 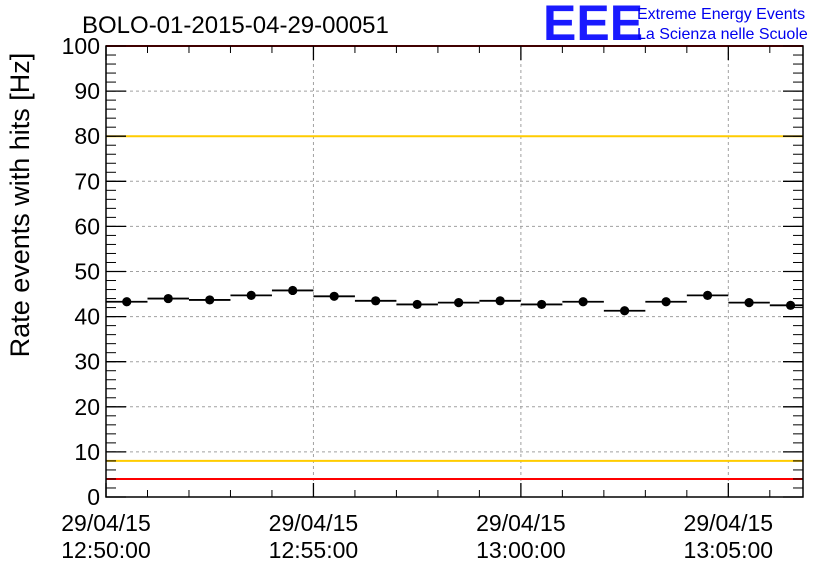 What do you see at coordinates (521, 550) in the screenshot?
I see `x-tick-label-time: 13:00:00` at bounding box center [521, 550].